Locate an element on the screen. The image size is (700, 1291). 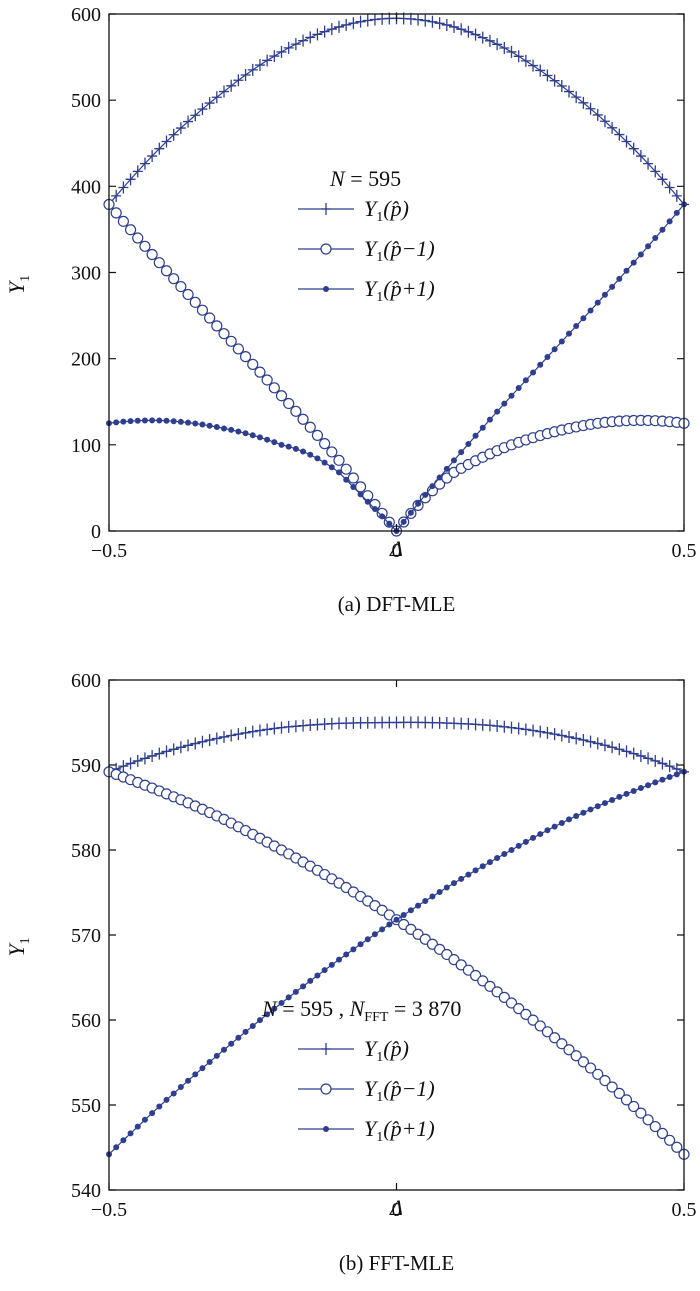
y-tick-label: 580 is located at coordinates (86, 851).